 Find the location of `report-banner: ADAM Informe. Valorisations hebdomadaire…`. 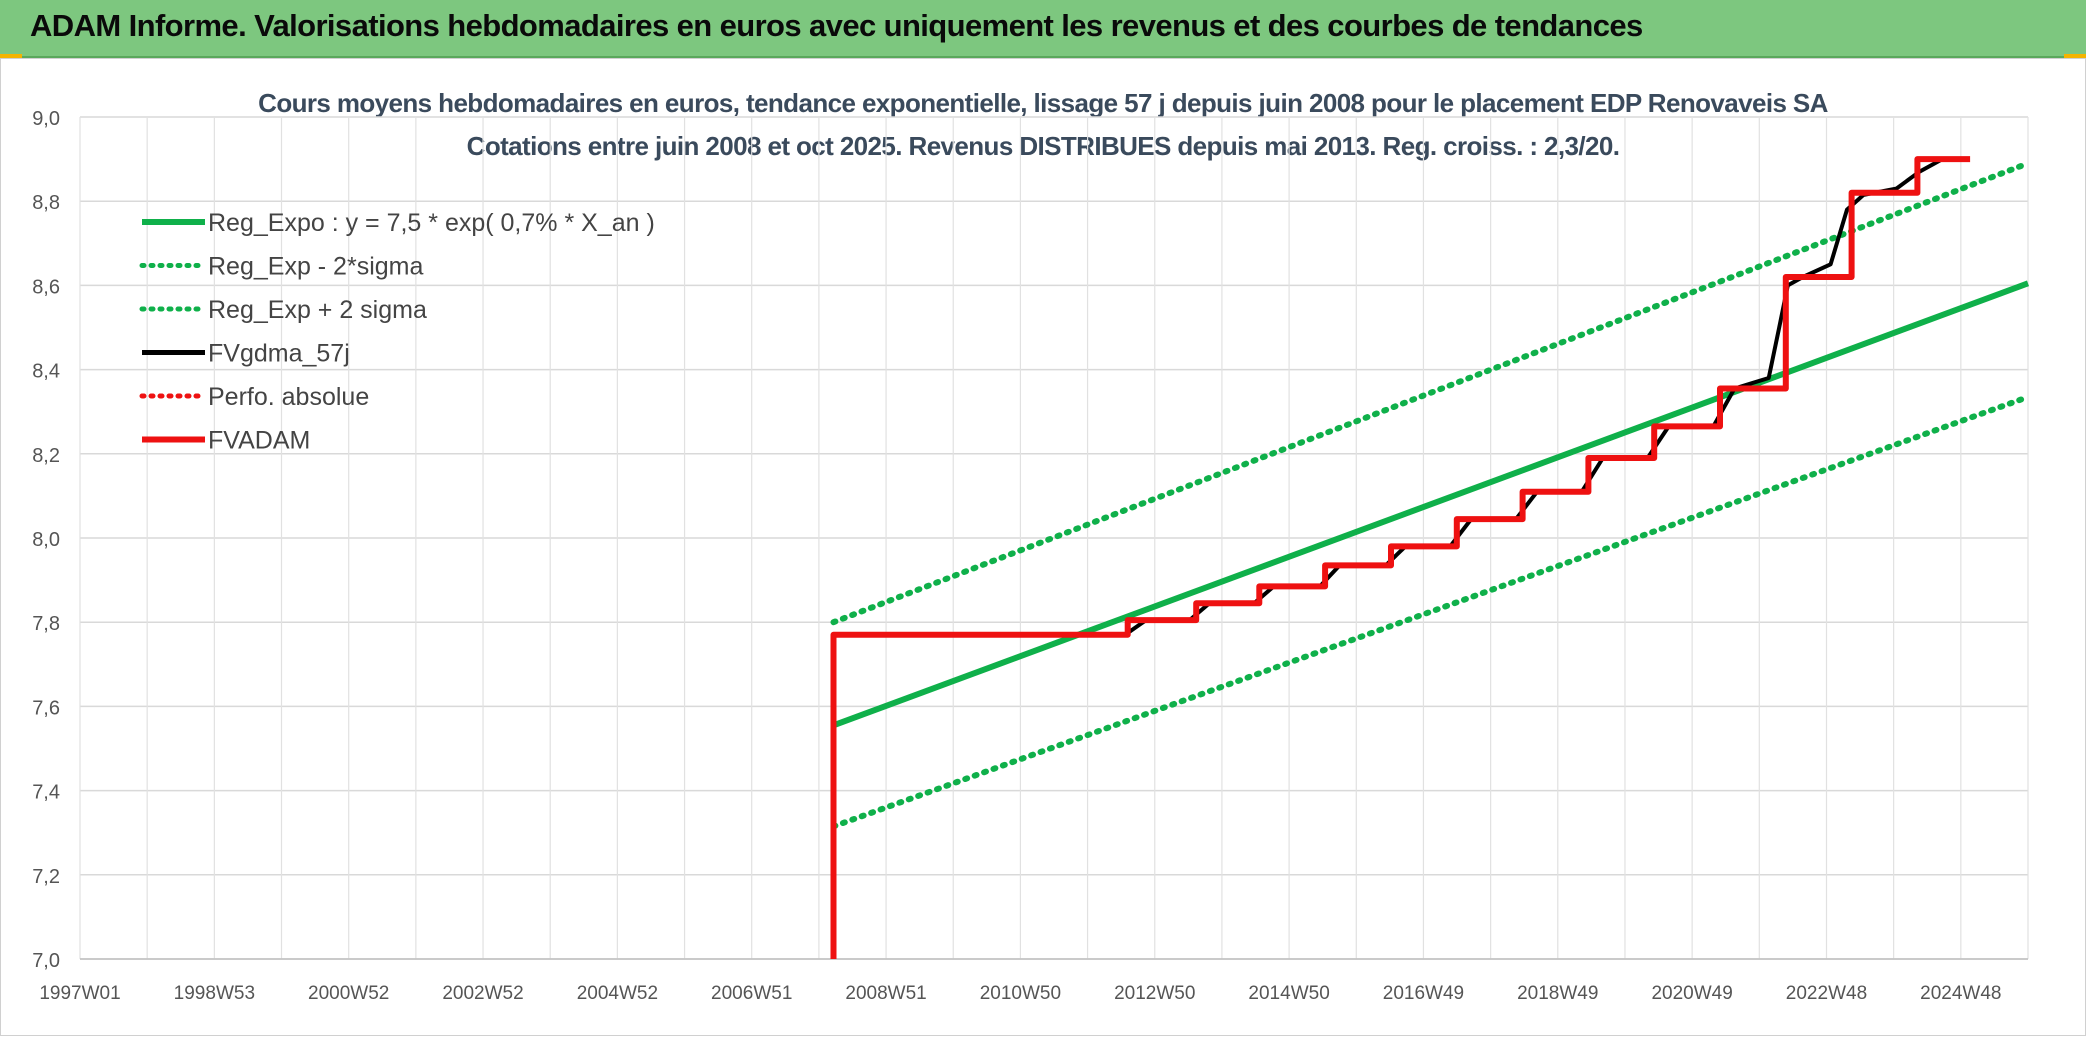

report-banner: ADAM Informe. Valorisations hebdomadaire… is located at coordinates (1043, 29).